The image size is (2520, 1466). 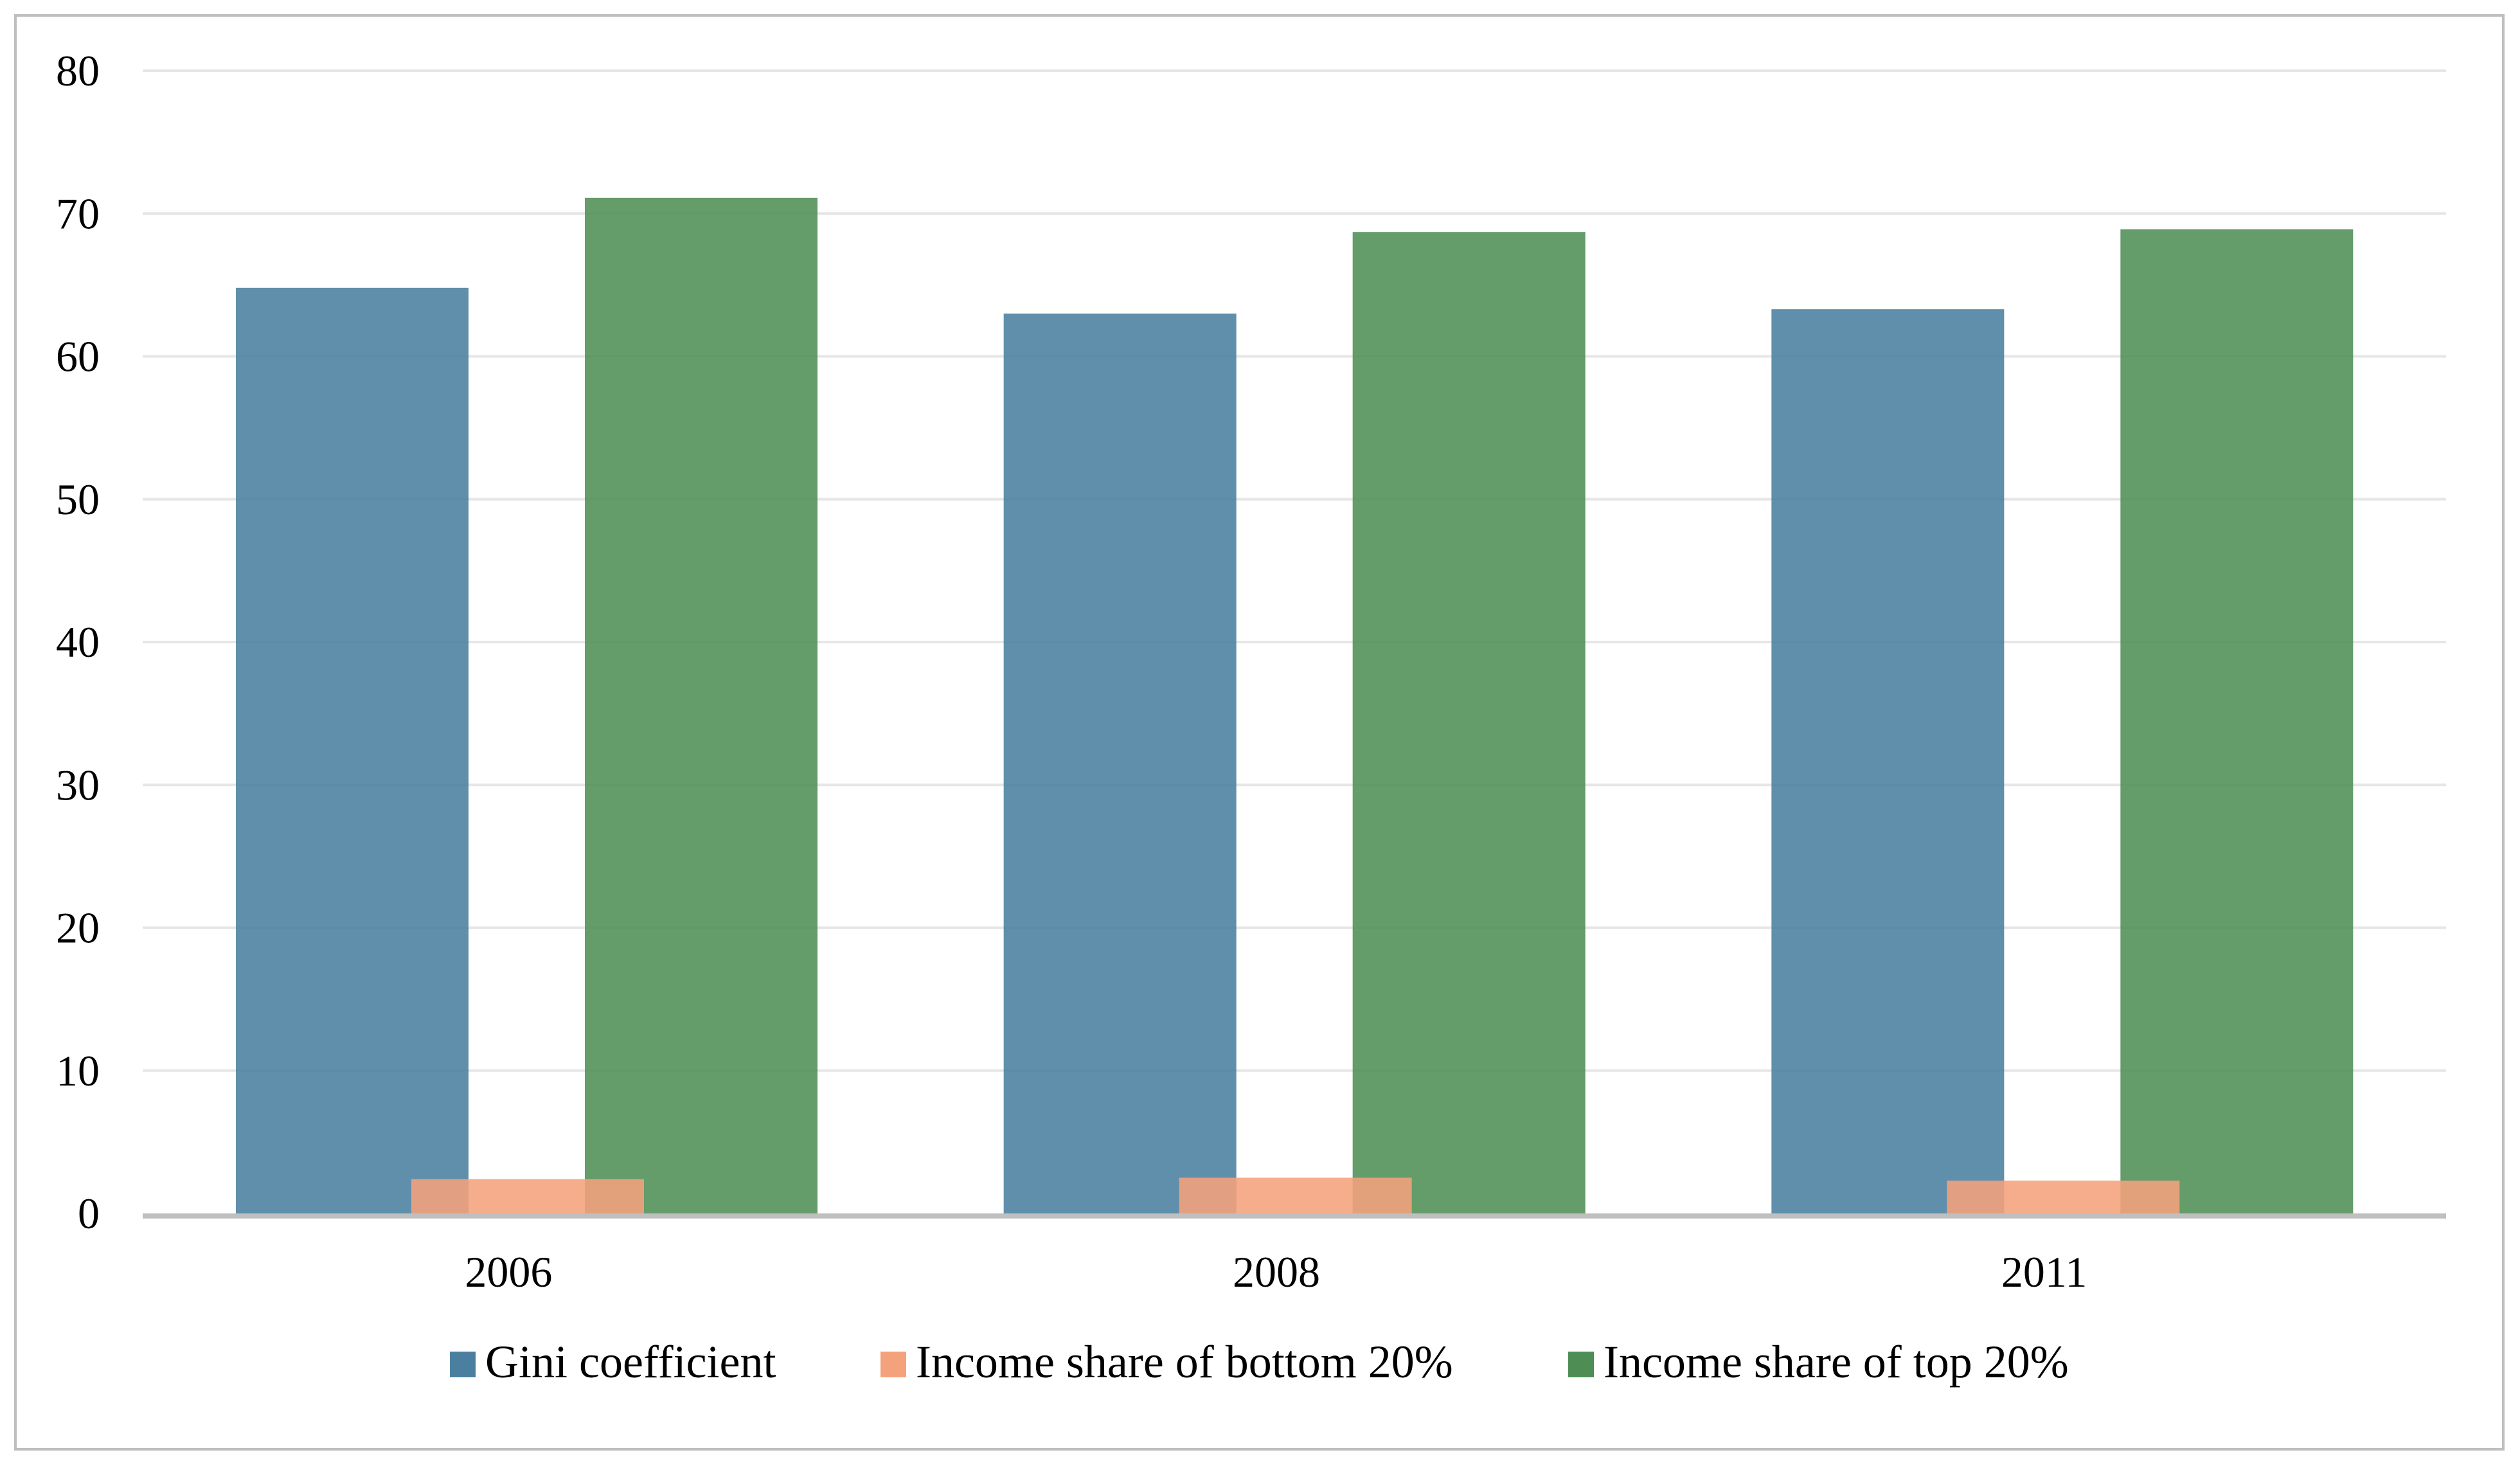 What do you see at coordinates (78, 213) in the screenshot?
I see `y-tick-label: 70` at bounding box center [78, 213].